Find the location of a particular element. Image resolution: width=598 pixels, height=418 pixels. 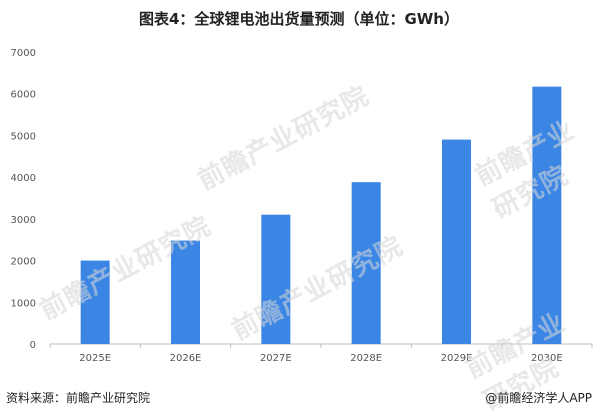

x-tick-label: 2028E is located at coordinates (366, 358).